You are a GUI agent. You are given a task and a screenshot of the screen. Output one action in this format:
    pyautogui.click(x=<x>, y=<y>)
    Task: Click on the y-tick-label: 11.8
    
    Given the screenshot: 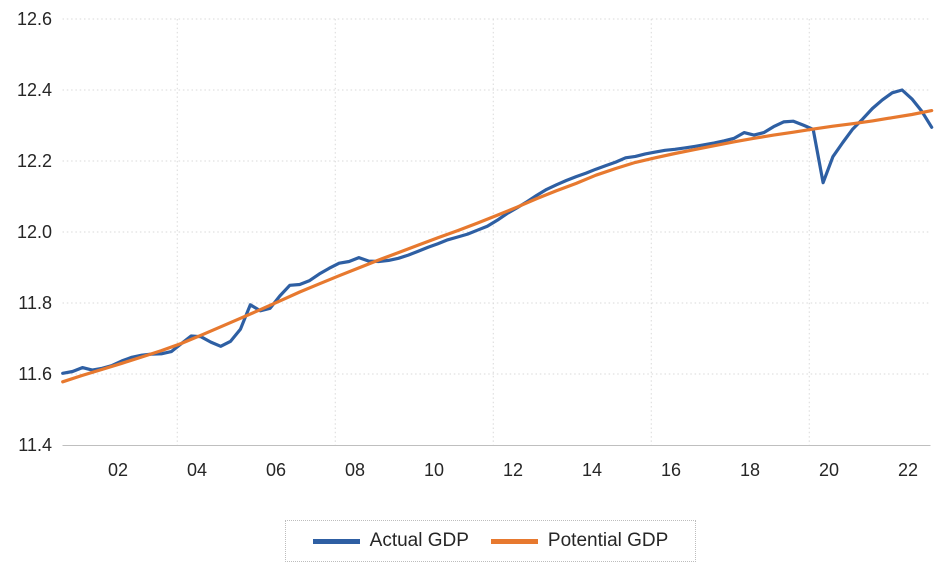 What is the action you would take?
    pyautogui.click(x=35, y=303)
    